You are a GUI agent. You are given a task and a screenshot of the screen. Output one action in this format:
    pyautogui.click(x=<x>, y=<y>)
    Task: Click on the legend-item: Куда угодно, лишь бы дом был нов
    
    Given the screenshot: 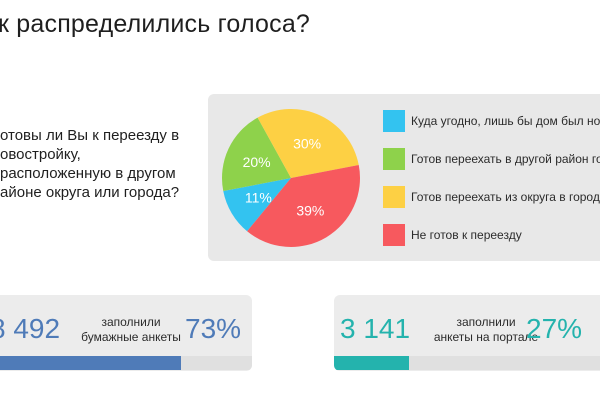 What is the action you would take?
    pyautogui.click(x=491, y=125)
    